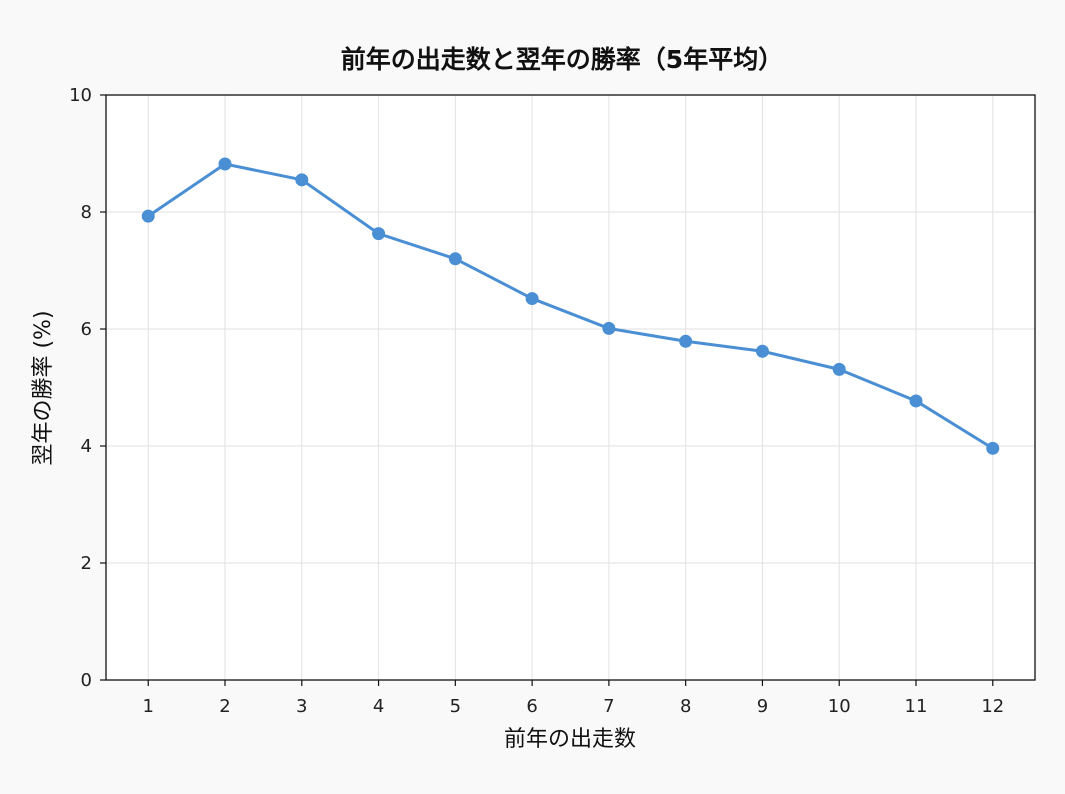 Image resolution: width=1065 pixels, height=794 pixels. What do you see at coordinates (86, 329) in the screenshot?
I see `y-tick-label: 6` at bounding box center [86, 329].